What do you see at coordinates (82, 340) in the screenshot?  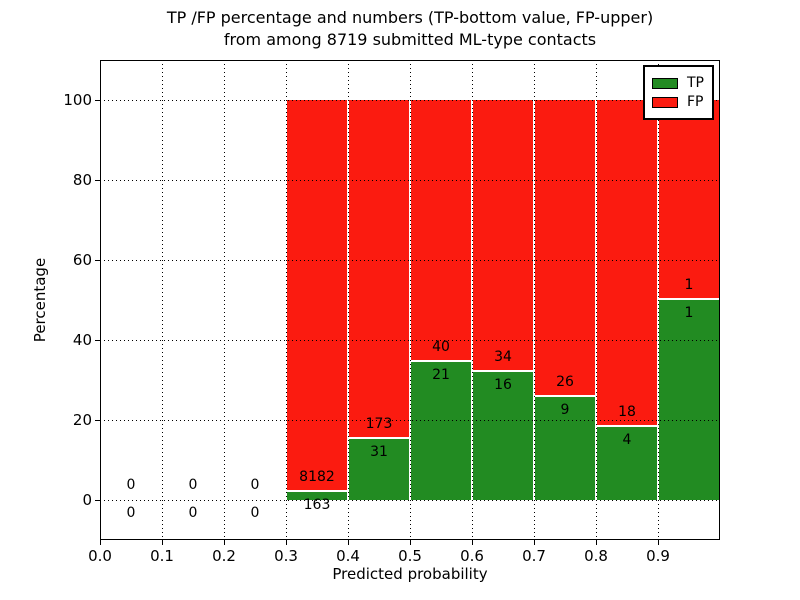 I see `y-tick-label: 40` at bounding box center [82, 340].